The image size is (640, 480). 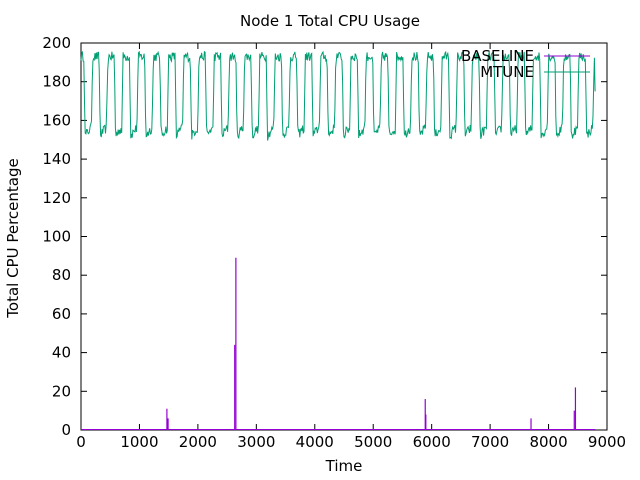 What do you see at coordinates (61, 391) in the screenshot?
I see `y-tick-label: 20` at bounding box center [61, 391].